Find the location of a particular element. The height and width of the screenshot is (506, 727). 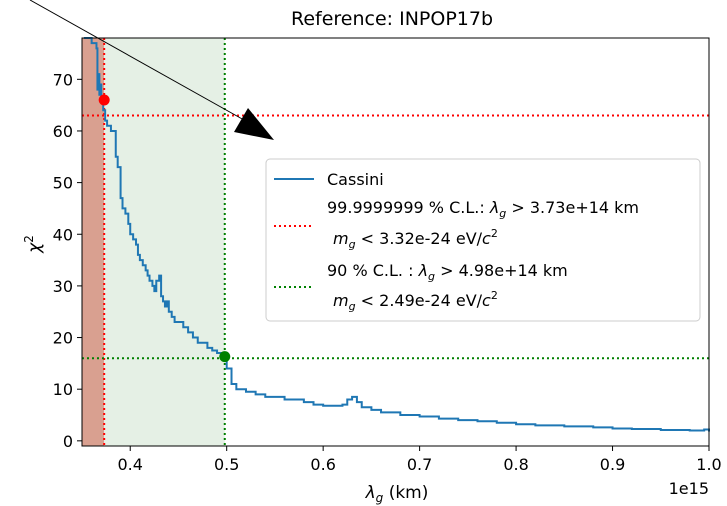

markers is located at coordinates (164, 228).